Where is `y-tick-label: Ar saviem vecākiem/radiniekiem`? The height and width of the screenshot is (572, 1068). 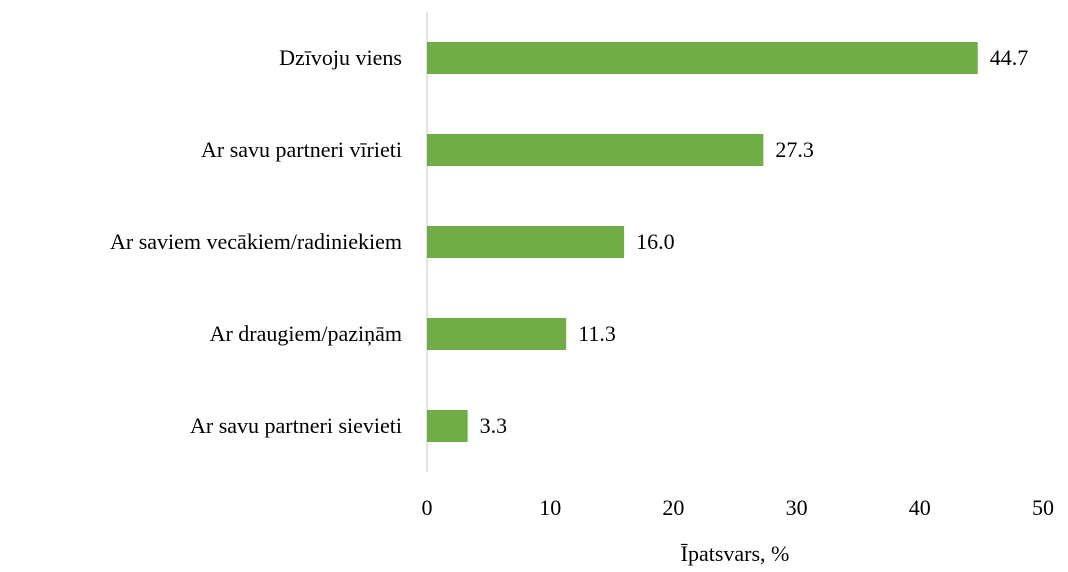
y-tick-label: Ar saviem vecākiem/radiniekiem is located at coordinates (256, 241).